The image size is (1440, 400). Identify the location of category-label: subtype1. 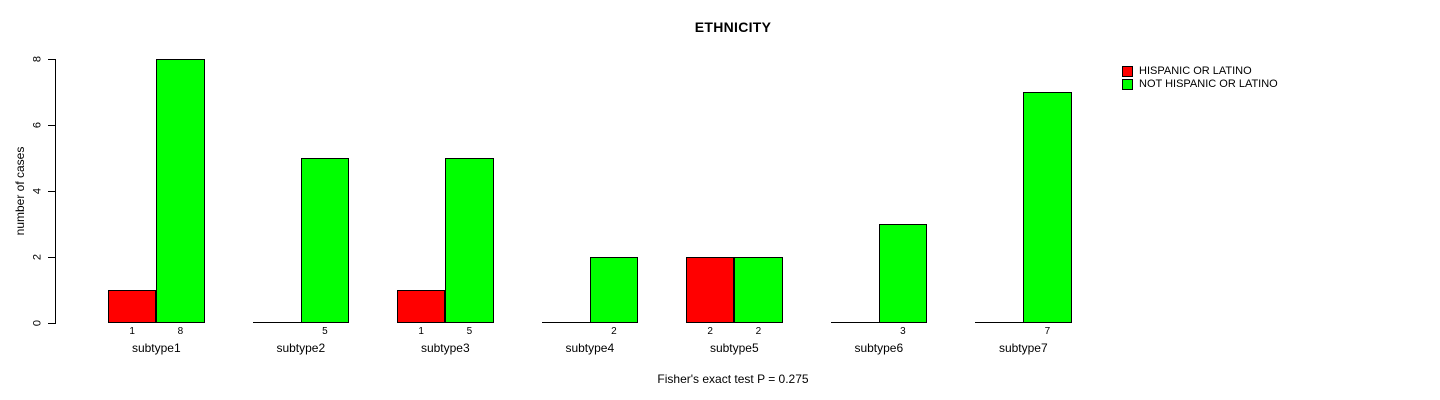
(156, 348).